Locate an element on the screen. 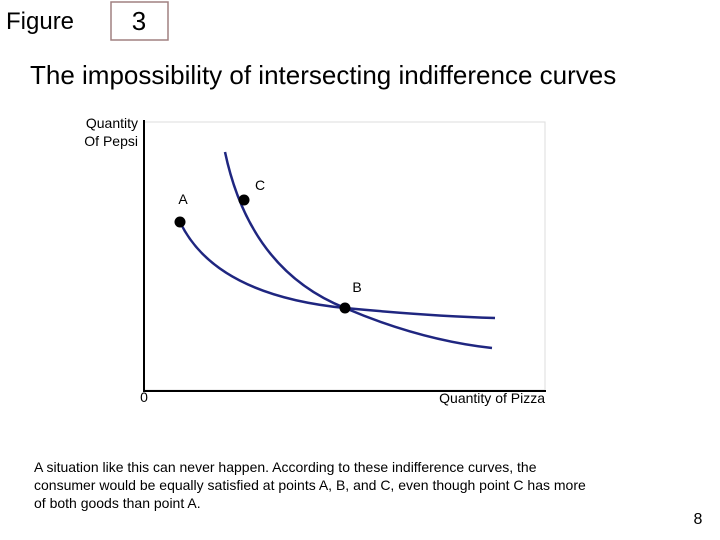 This screenshot has width=720, height=540. y-axis-label: Of Pepsi is located at coordinates (111, 141).